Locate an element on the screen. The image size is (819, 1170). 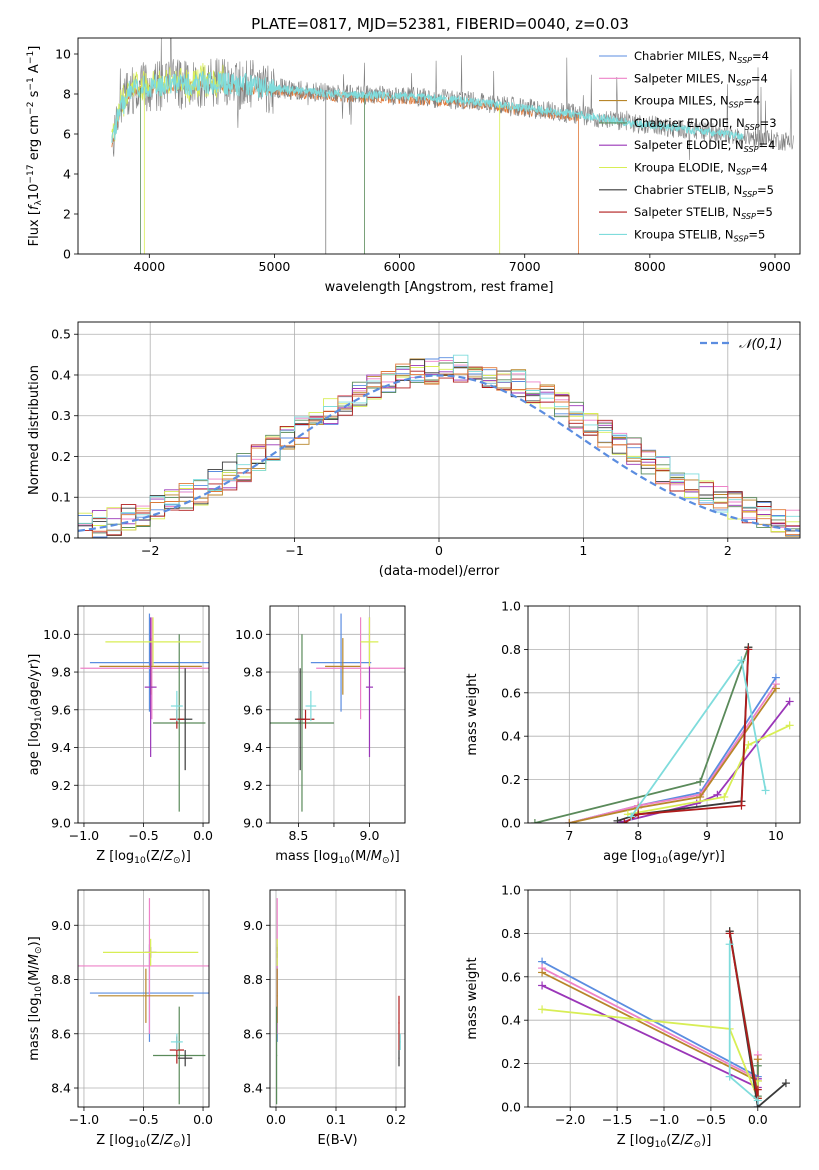
stelib-model-curve is located at coordinates (345, 114).